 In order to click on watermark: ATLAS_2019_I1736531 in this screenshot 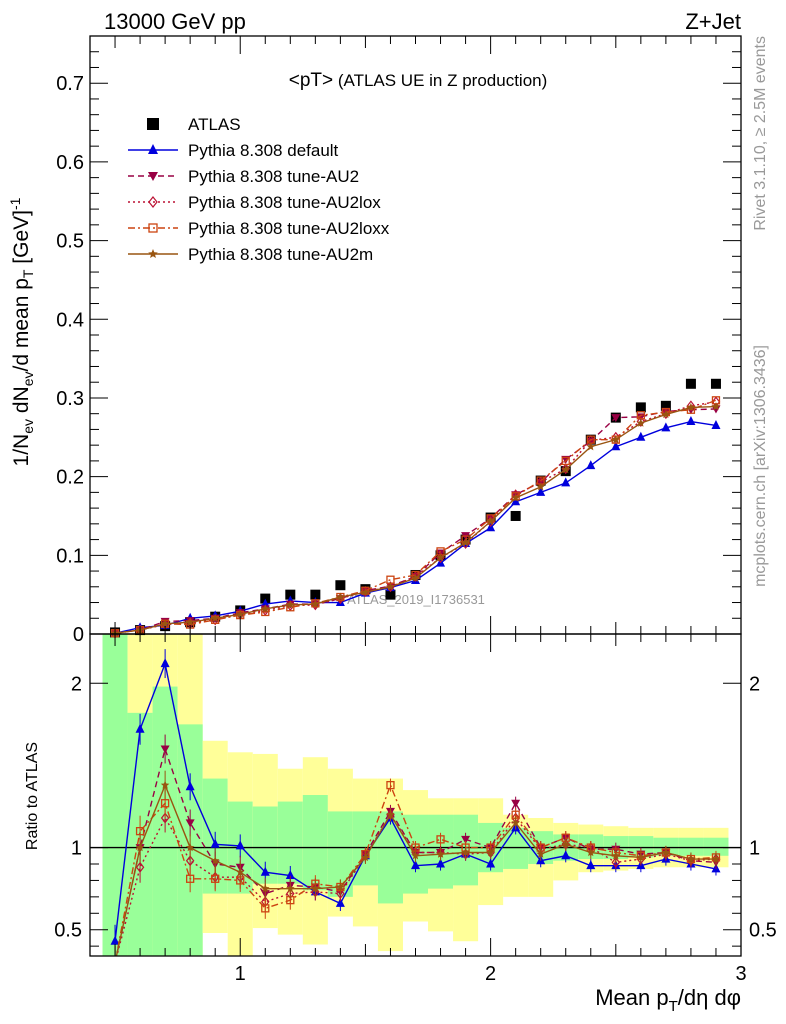, I will do `click(416, 599)`.